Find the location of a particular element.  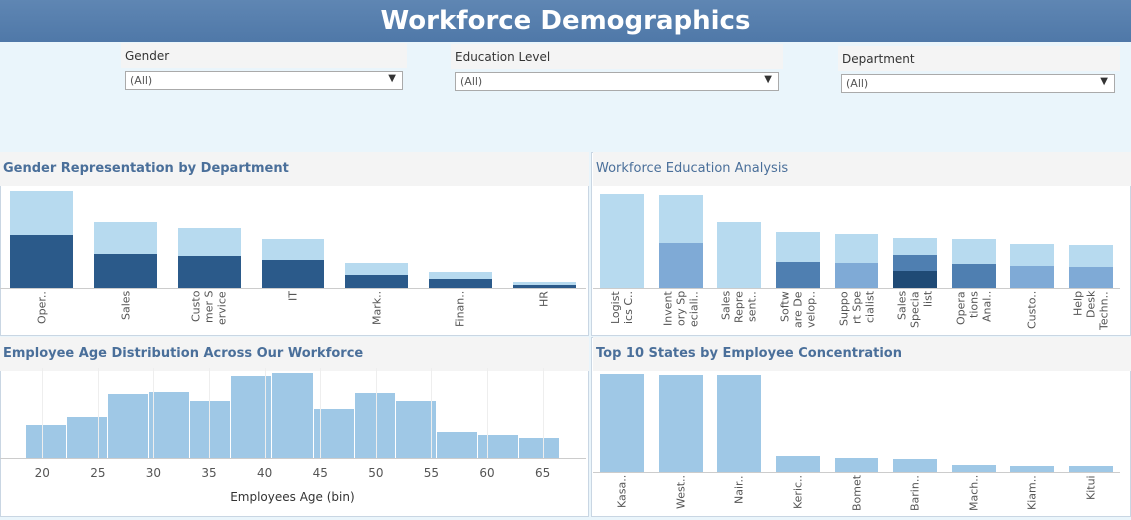

x-tick-label: Suppo rt Spe cialist is located at coordinates (856, 308).